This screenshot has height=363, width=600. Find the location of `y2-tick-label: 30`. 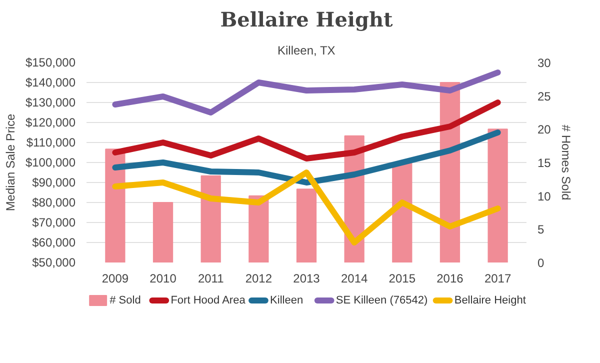

y2-tick-label: 30 is located at coordinates (545, 63).